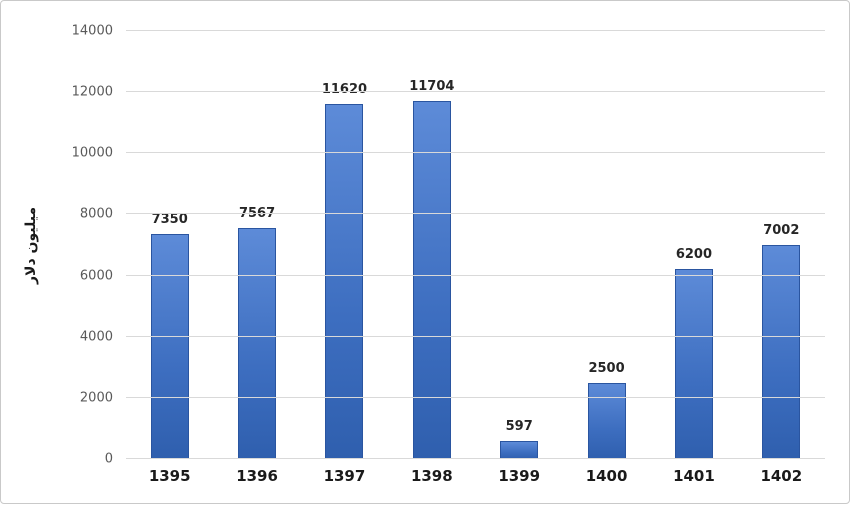 This screenshot has width=852, height=506. What do you see at coordinates (475, 482) in the screenshot?
I see `x-axis-labels: 1395 1396 1397 1398 1399 1400 1401 1402` at bounding box center [475, 482].